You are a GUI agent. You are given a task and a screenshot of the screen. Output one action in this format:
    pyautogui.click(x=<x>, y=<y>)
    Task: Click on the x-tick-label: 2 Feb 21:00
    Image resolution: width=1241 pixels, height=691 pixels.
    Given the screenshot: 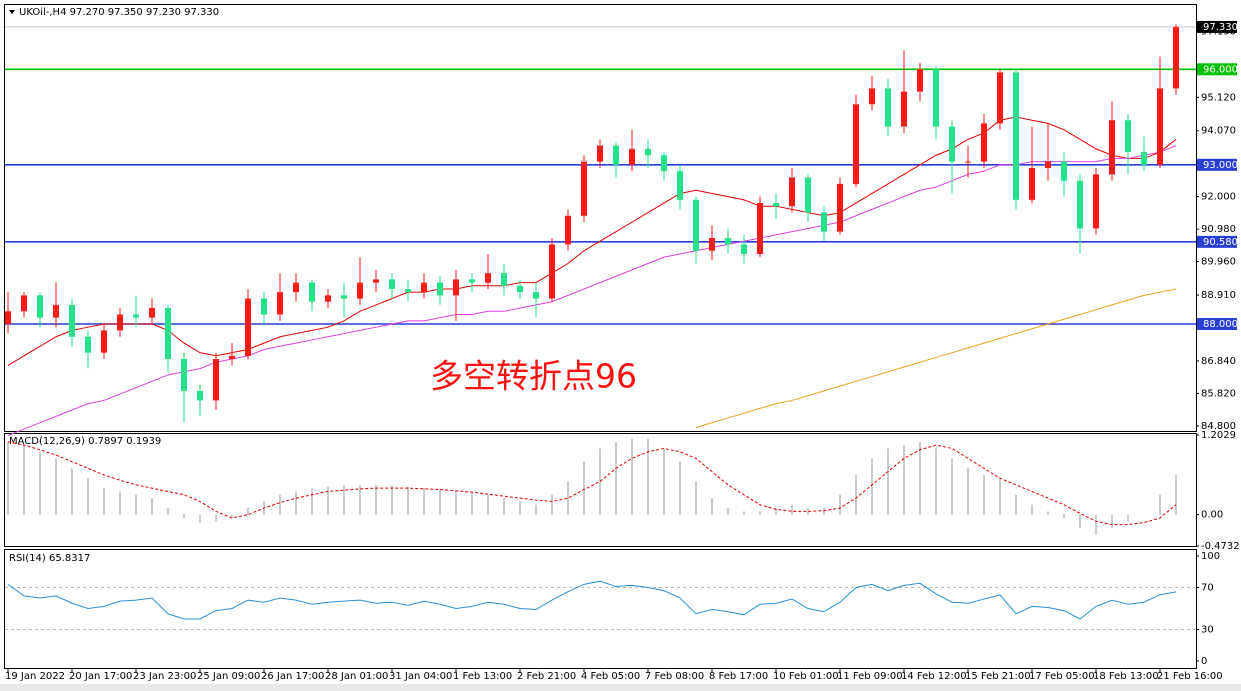 What is the action you would take?
    pyautogui.click(x=546, y=676)
    